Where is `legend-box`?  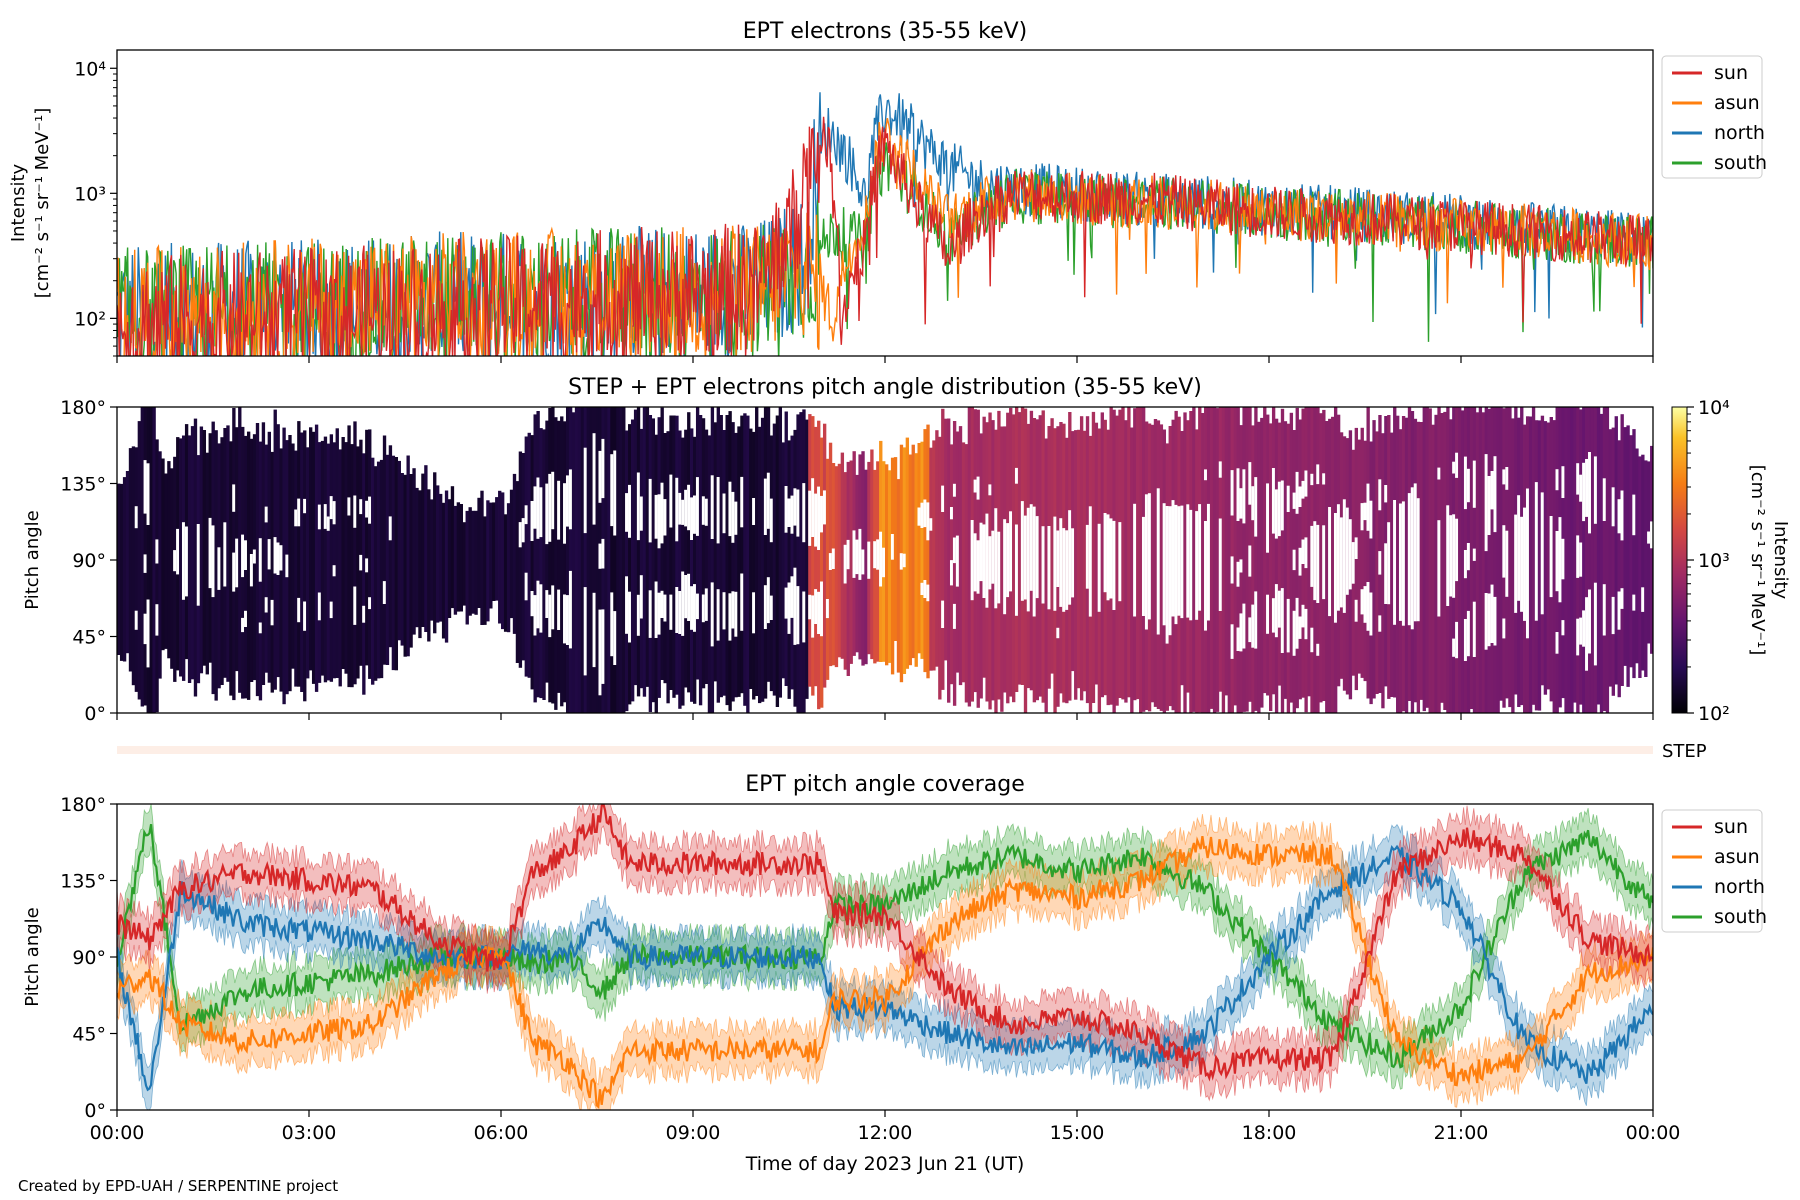 legend-box is located at coordinates (1712, 117).